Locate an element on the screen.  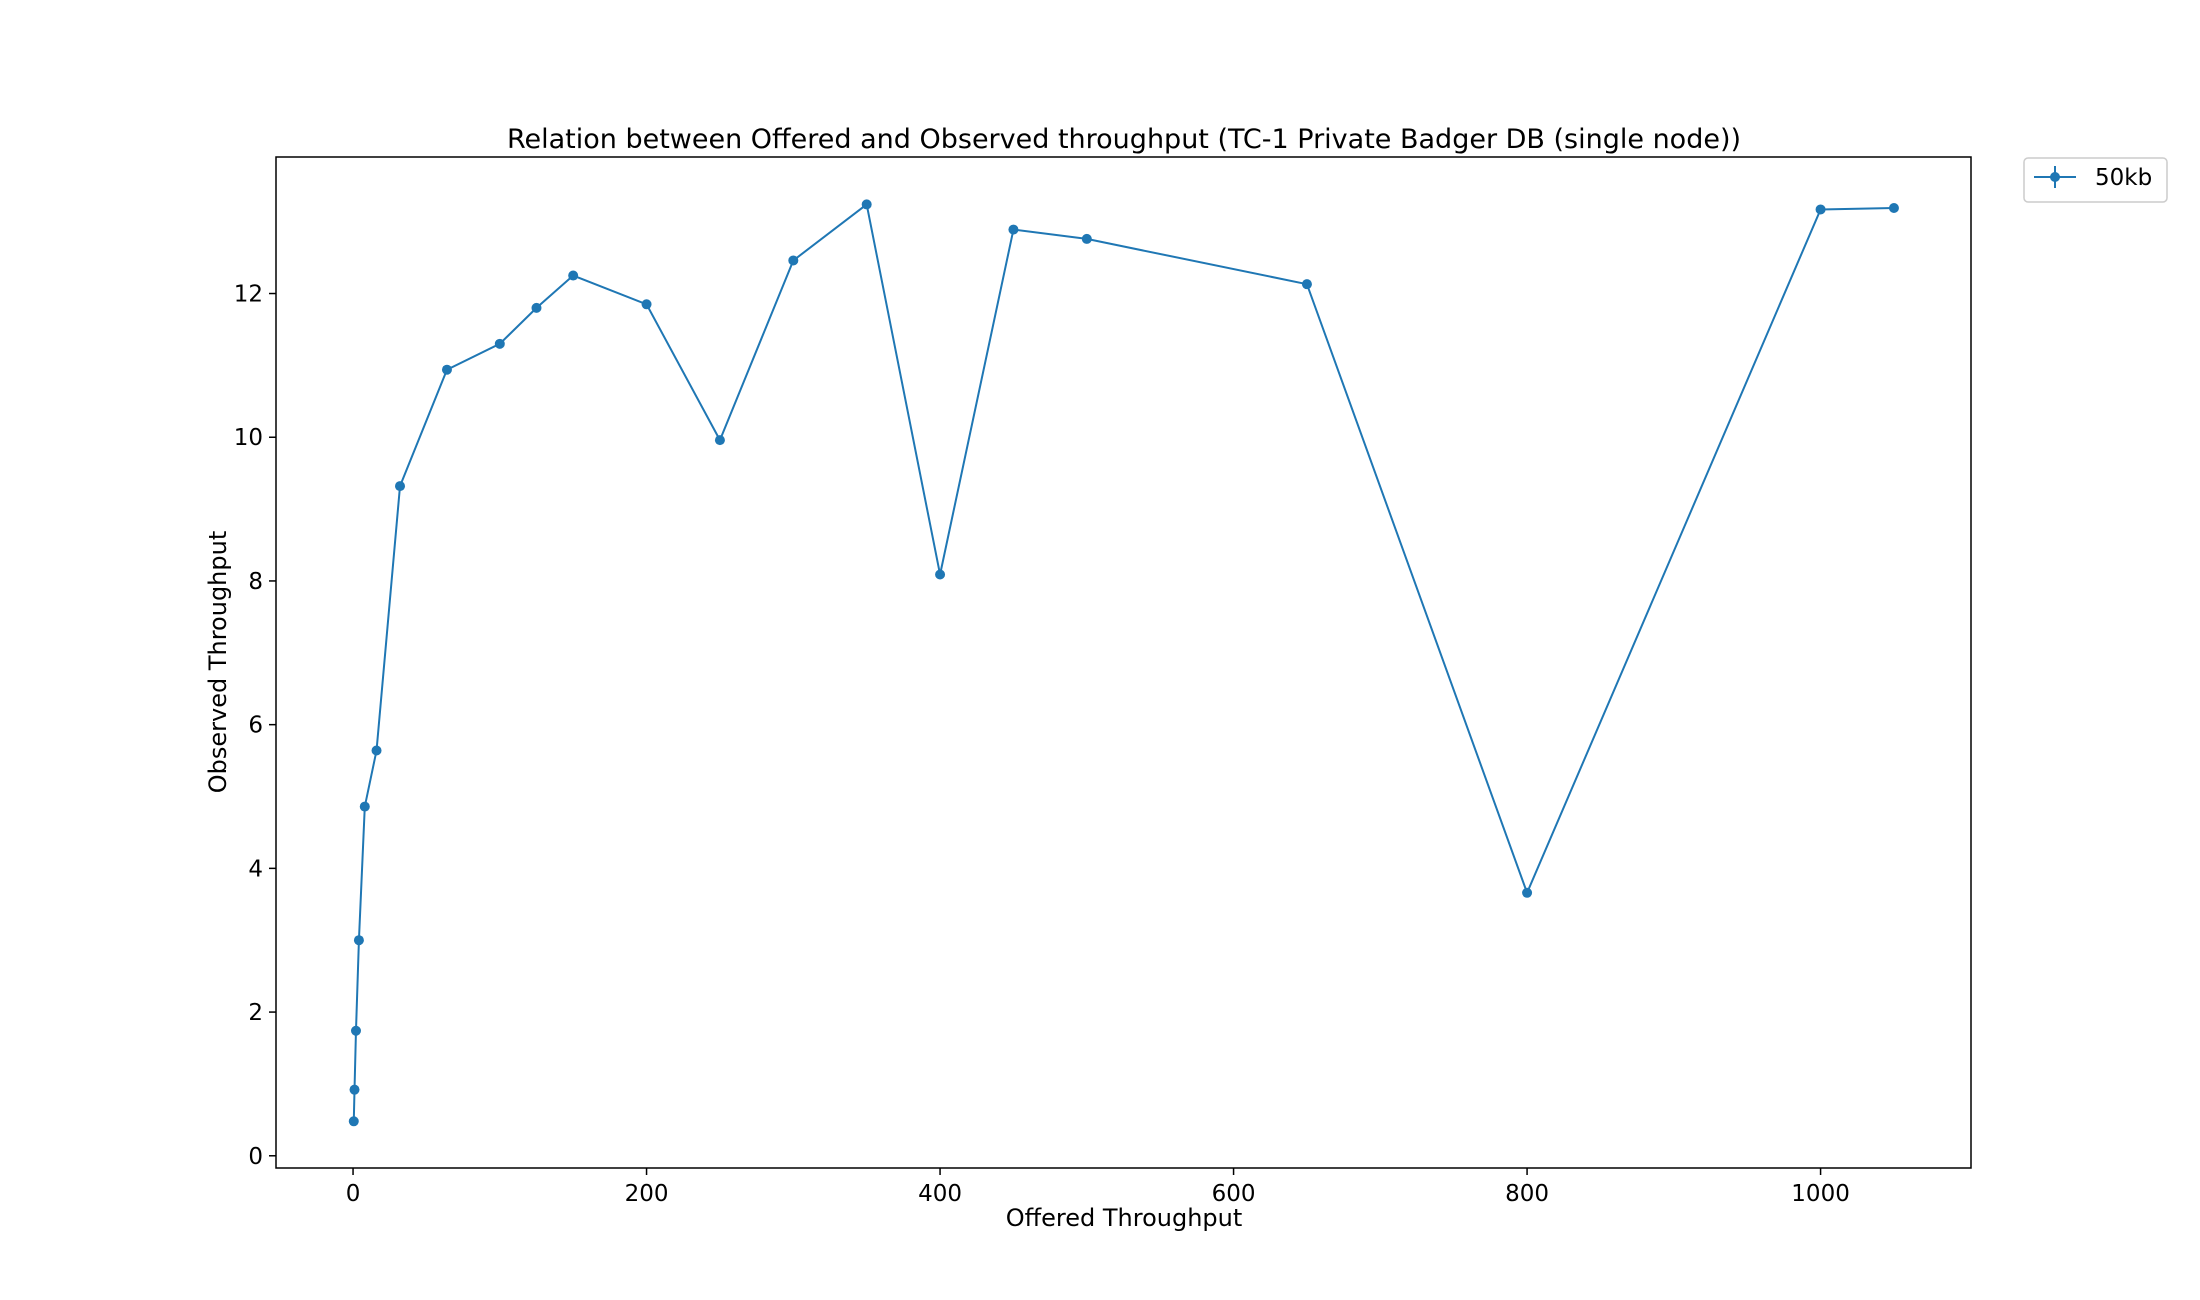
x-tick-label: 0 is located at coordinates (353, 1194).